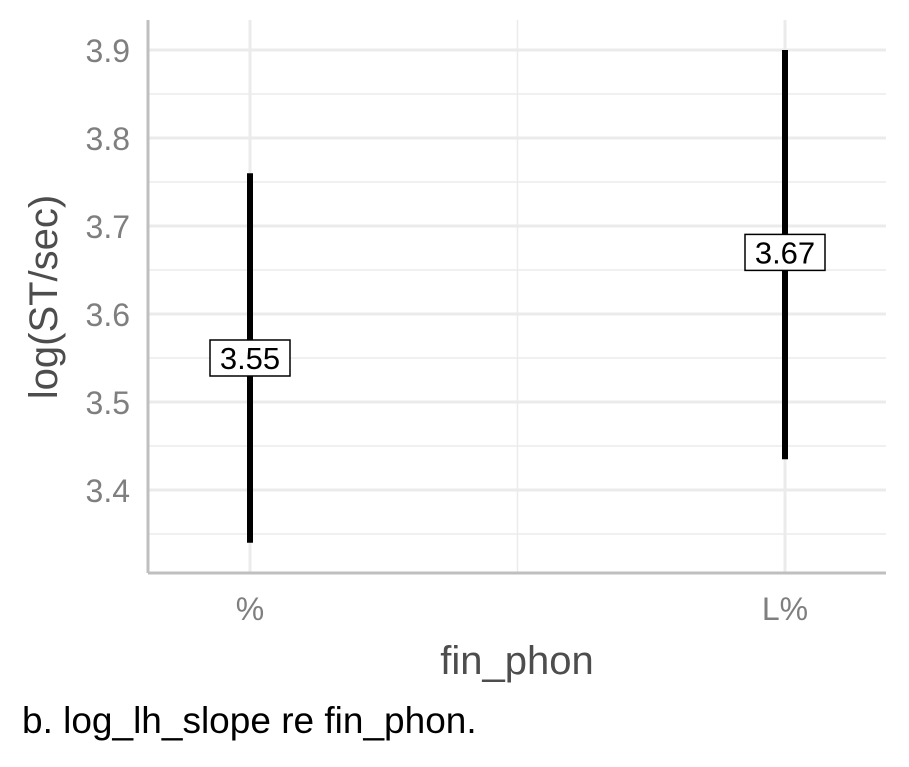 This screenshot has height=767, width=909. Describe the element at coordinates (516, 661) in the screenshot. I see `x-axis-title: fin_phon` at that location.